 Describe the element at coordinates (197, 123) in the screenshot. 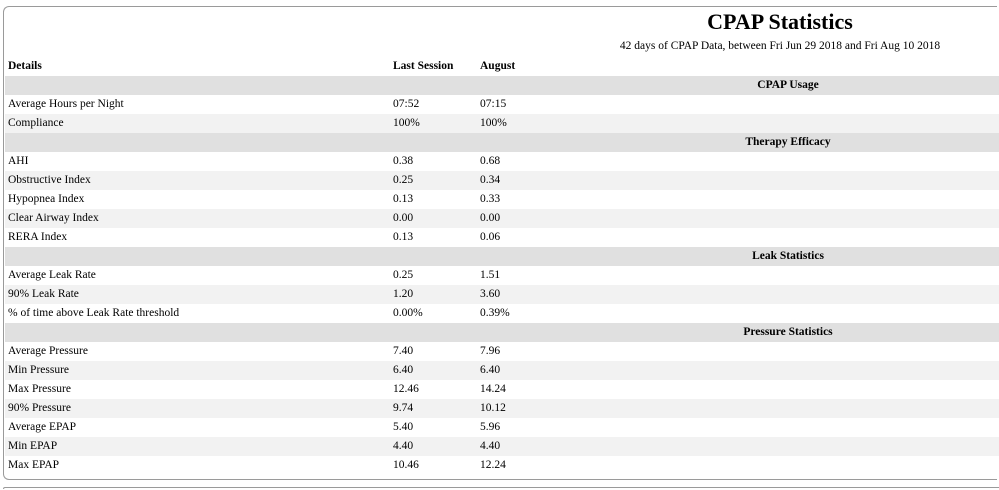

I see `row-label: Compliance` at that location.